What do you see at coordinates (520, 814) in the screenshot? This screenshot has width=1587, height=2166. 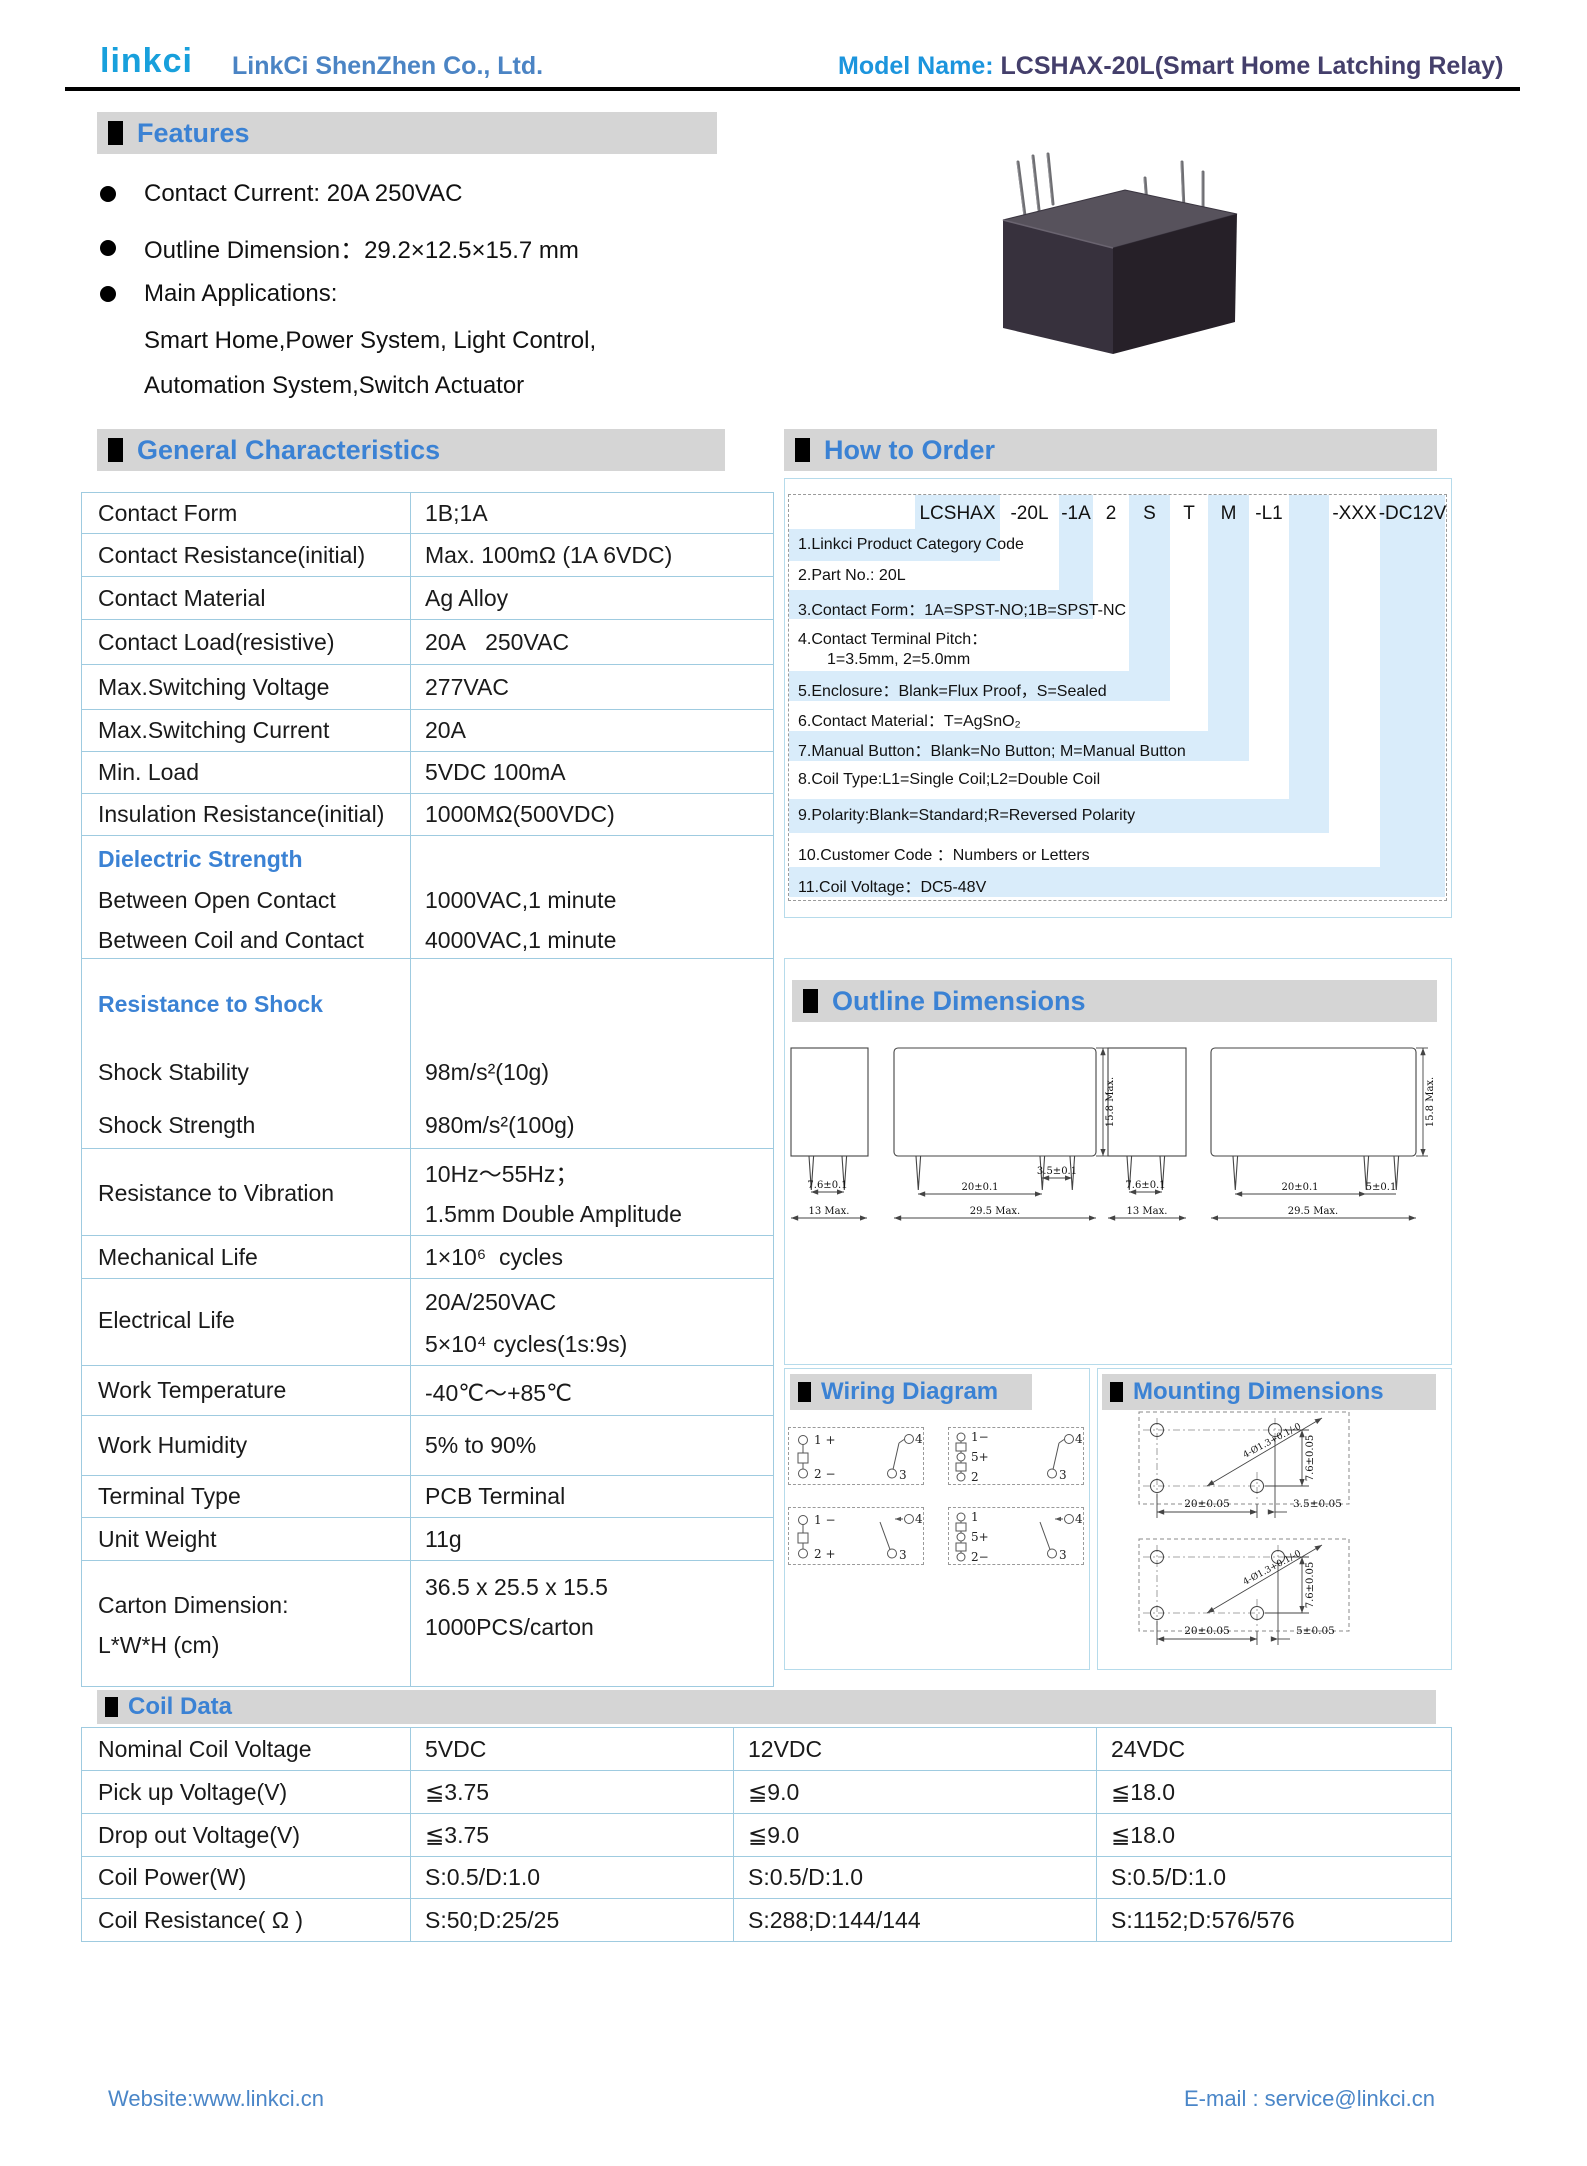 I see `row-value-cell: 1000MΩ(500VDC)` at bounding box center [520, 814].